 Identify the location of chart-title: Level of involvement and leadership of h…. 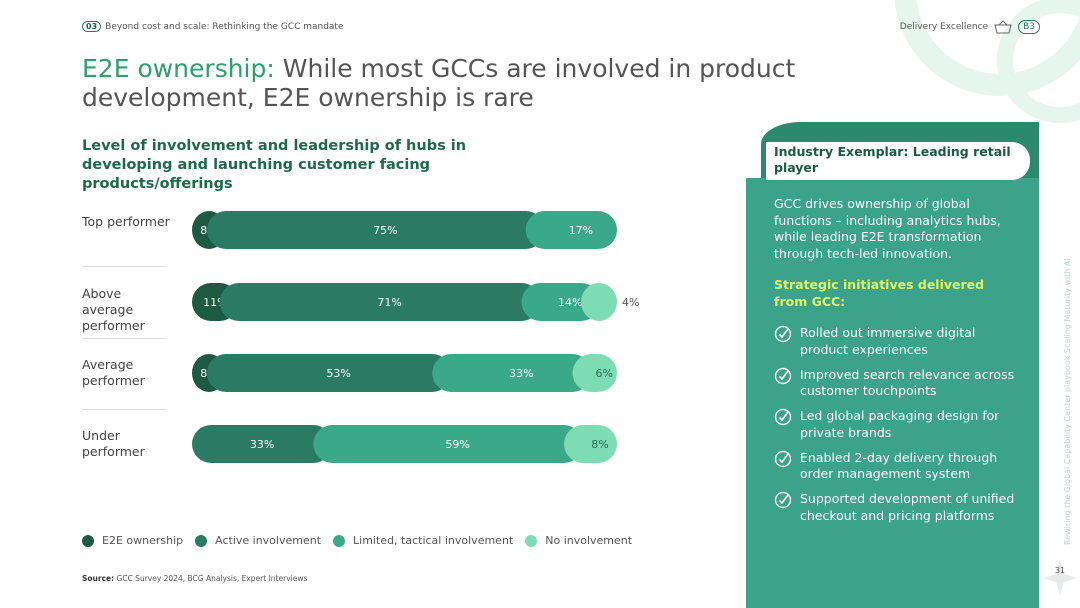
(274, 165).